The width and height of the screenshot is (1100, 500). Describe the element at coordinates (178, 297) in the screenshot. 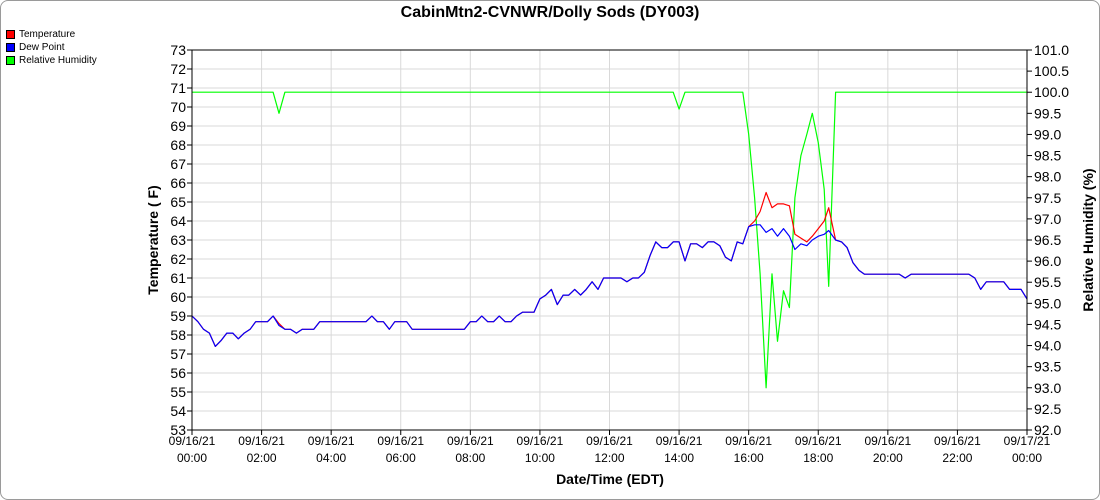

I see `y-tick-label: 60` at that location.